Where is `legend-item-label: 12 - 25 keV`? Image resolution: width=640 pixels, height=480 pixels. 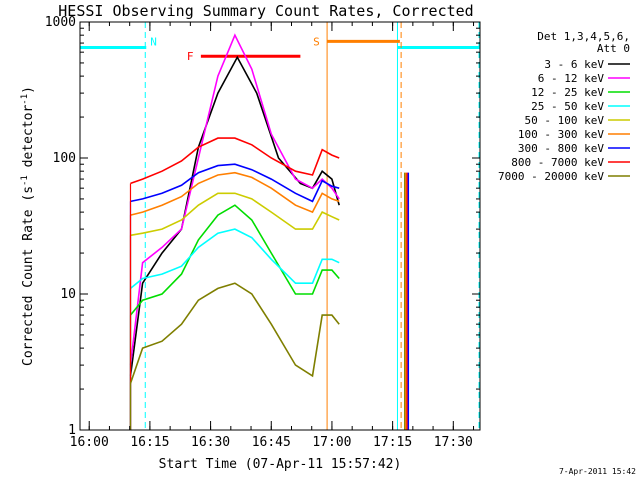 legend-item-label: 12 - 25 keV is located at coordinates (567, 92).